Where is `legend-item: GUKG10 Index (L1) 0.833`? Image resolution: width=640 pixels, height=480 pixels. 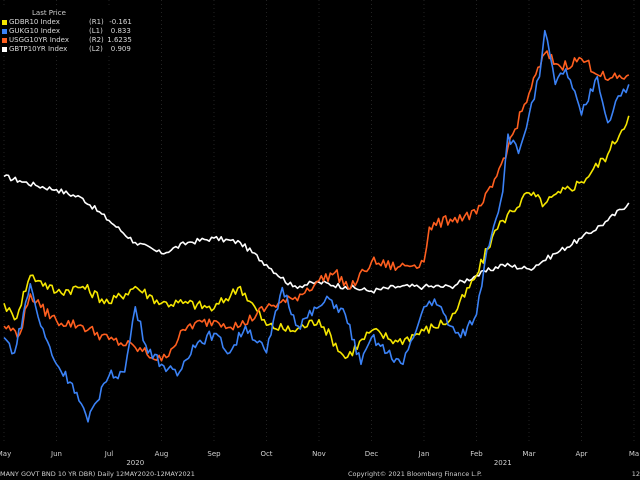
legend-item: GUKG10 Index (L1) 0.833 is located at coordinates (67, 31).